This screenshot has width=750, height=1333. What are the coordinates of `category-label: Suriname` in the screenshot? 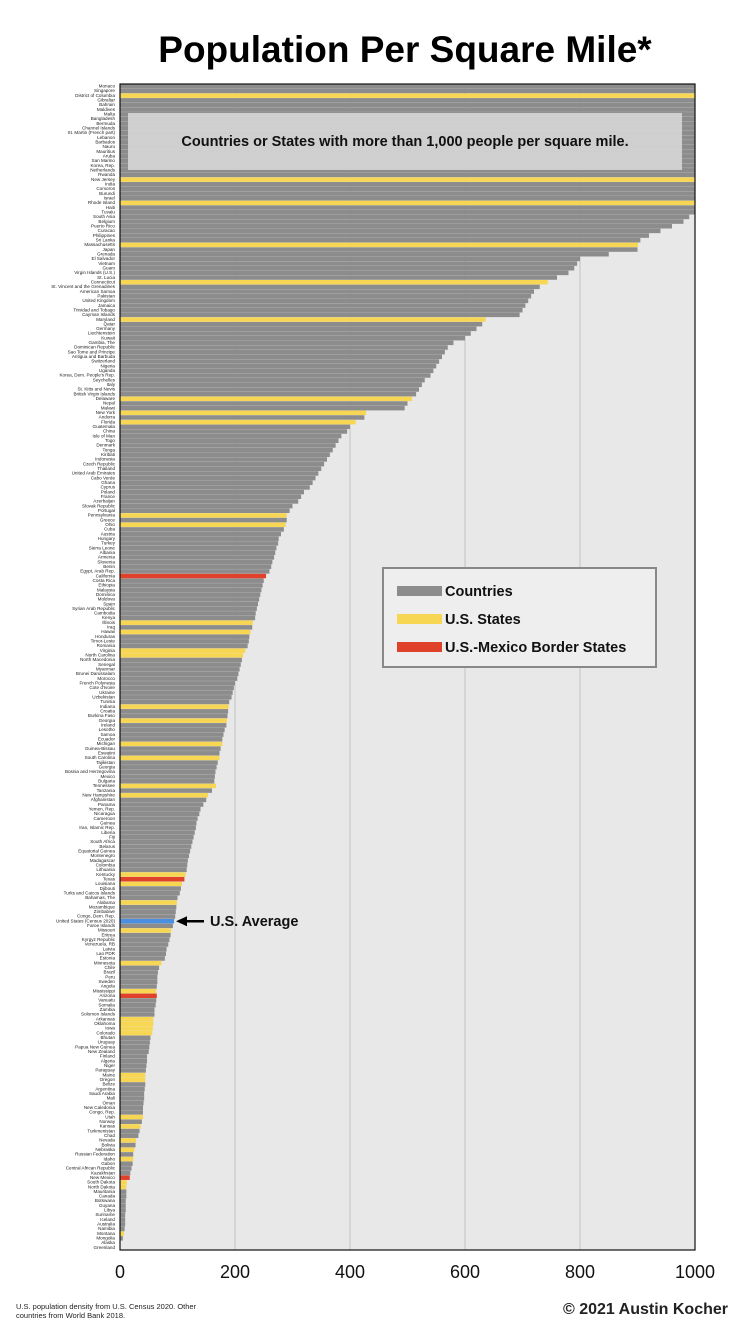 It's located at (105, 1214).